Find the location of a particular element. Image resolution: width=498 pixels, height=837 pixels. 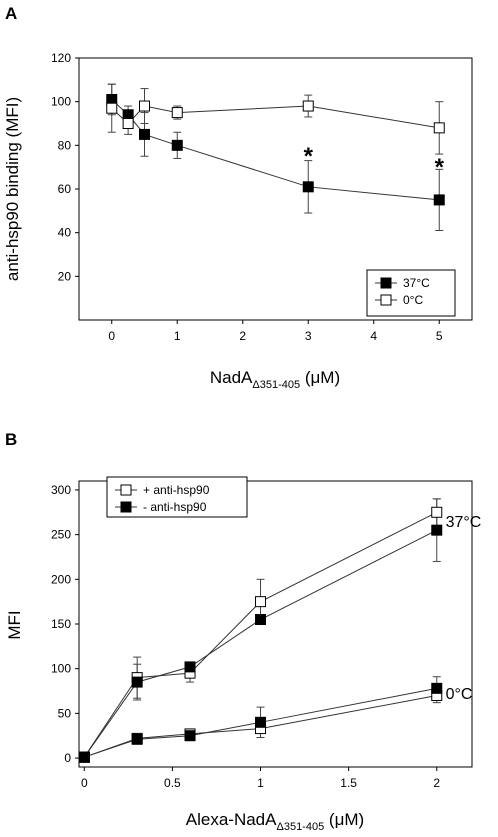

x-tick-label: 5 is located at coordinates (439, 336).